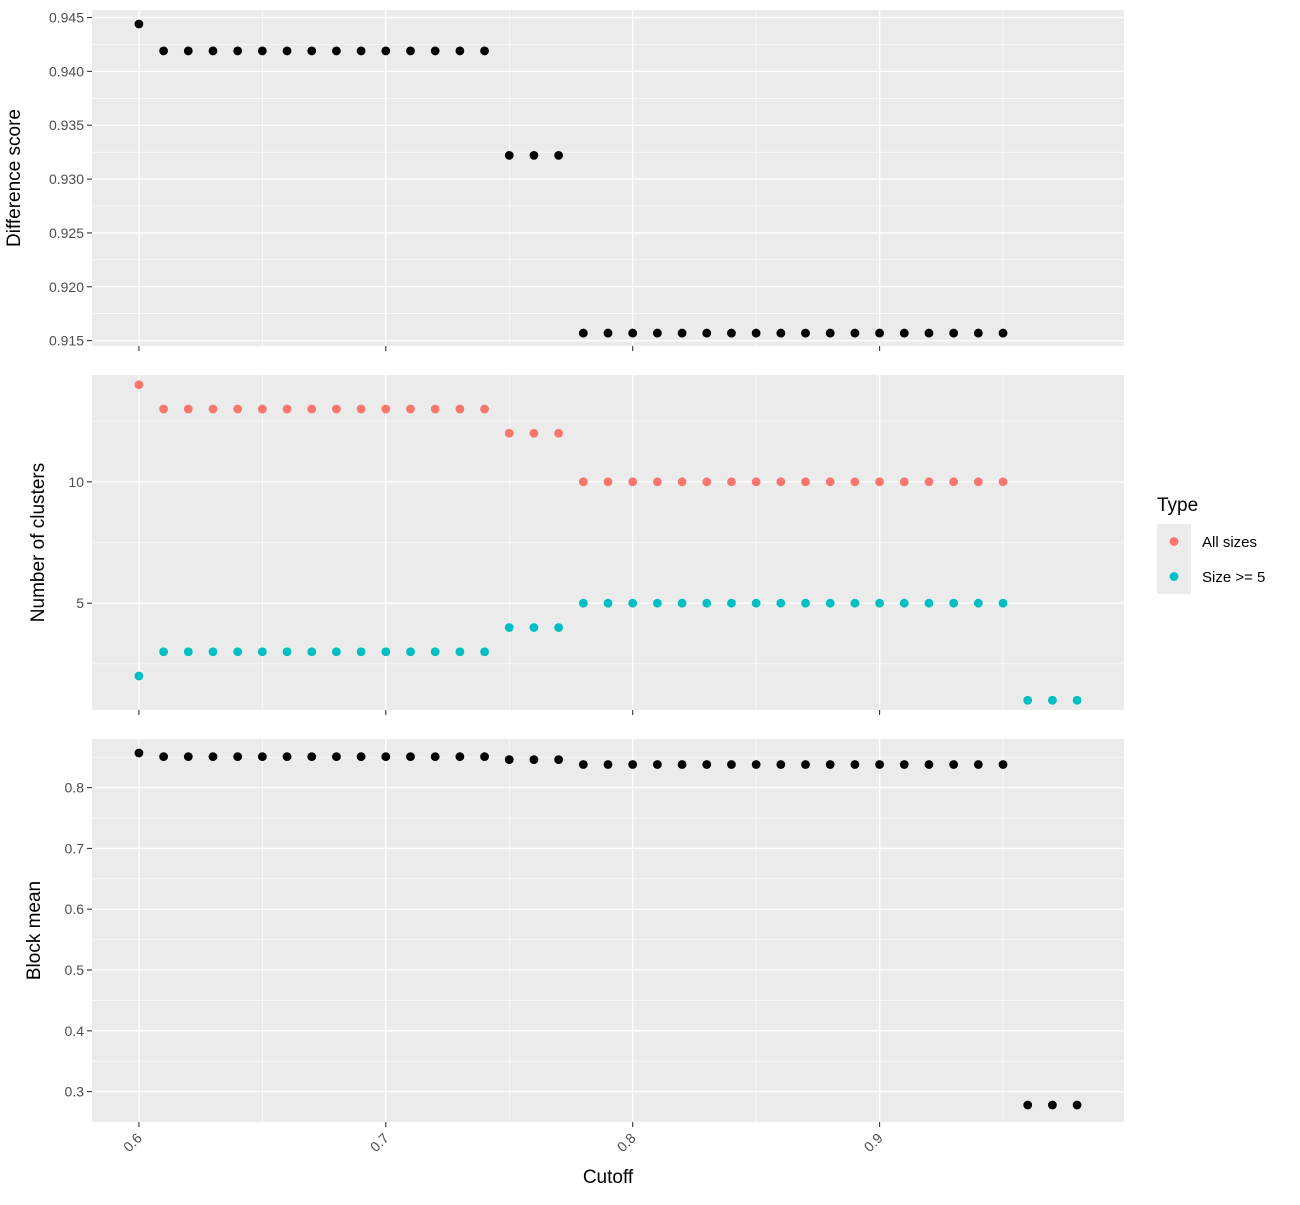 The height and width of the screenshot is (1205, 1300). Describe the element at coordinates (66, 287) in the screenshot. I see `y-tick-label: 0.920` at that location.